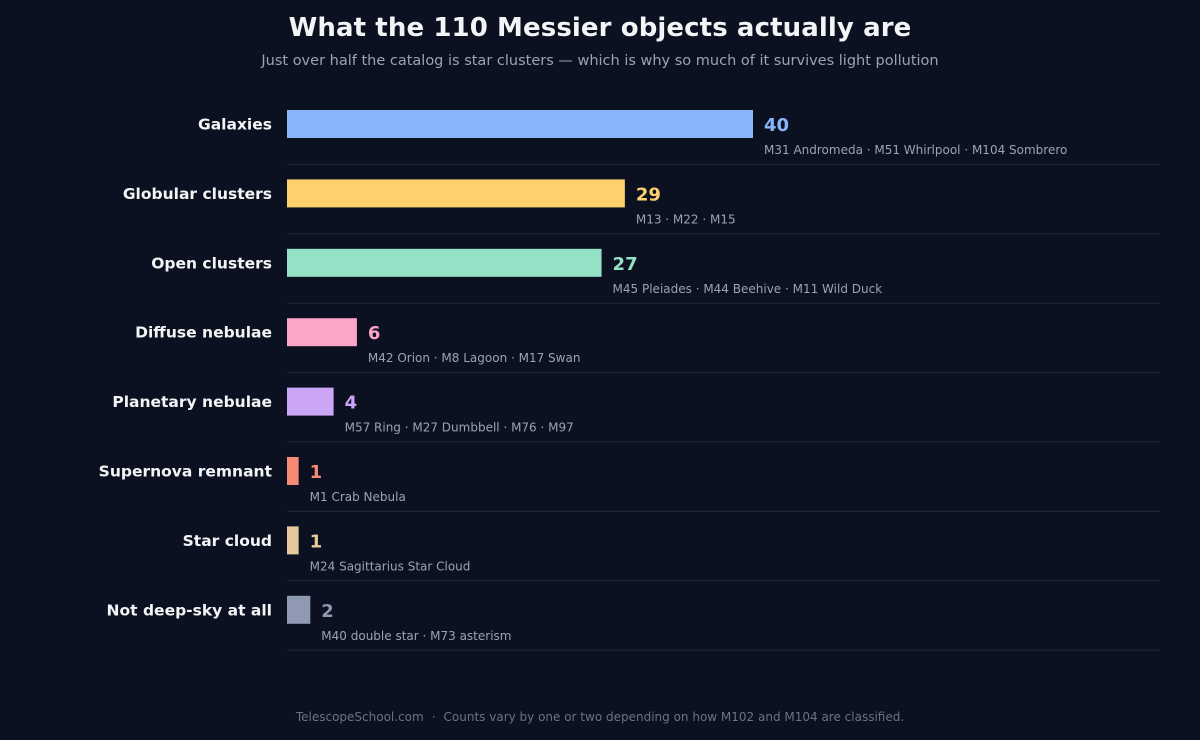 Image resolution: width=1200 pixels, height=740 pixels. I want to click on example-label: M13 · M22 · M15, so click(686, 219).